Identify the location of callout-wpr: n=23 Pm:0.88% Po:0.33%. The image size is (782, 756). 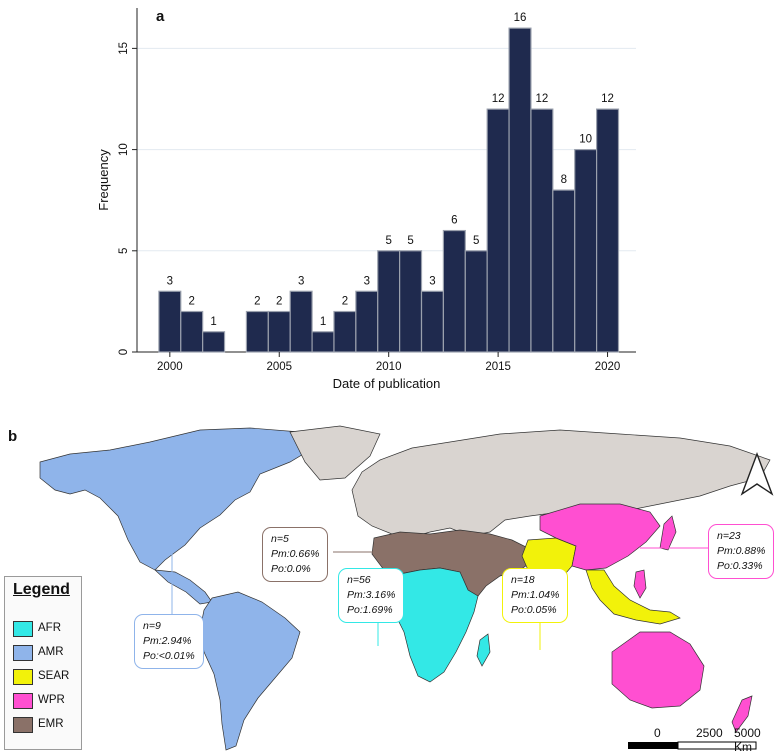
(741, 551).